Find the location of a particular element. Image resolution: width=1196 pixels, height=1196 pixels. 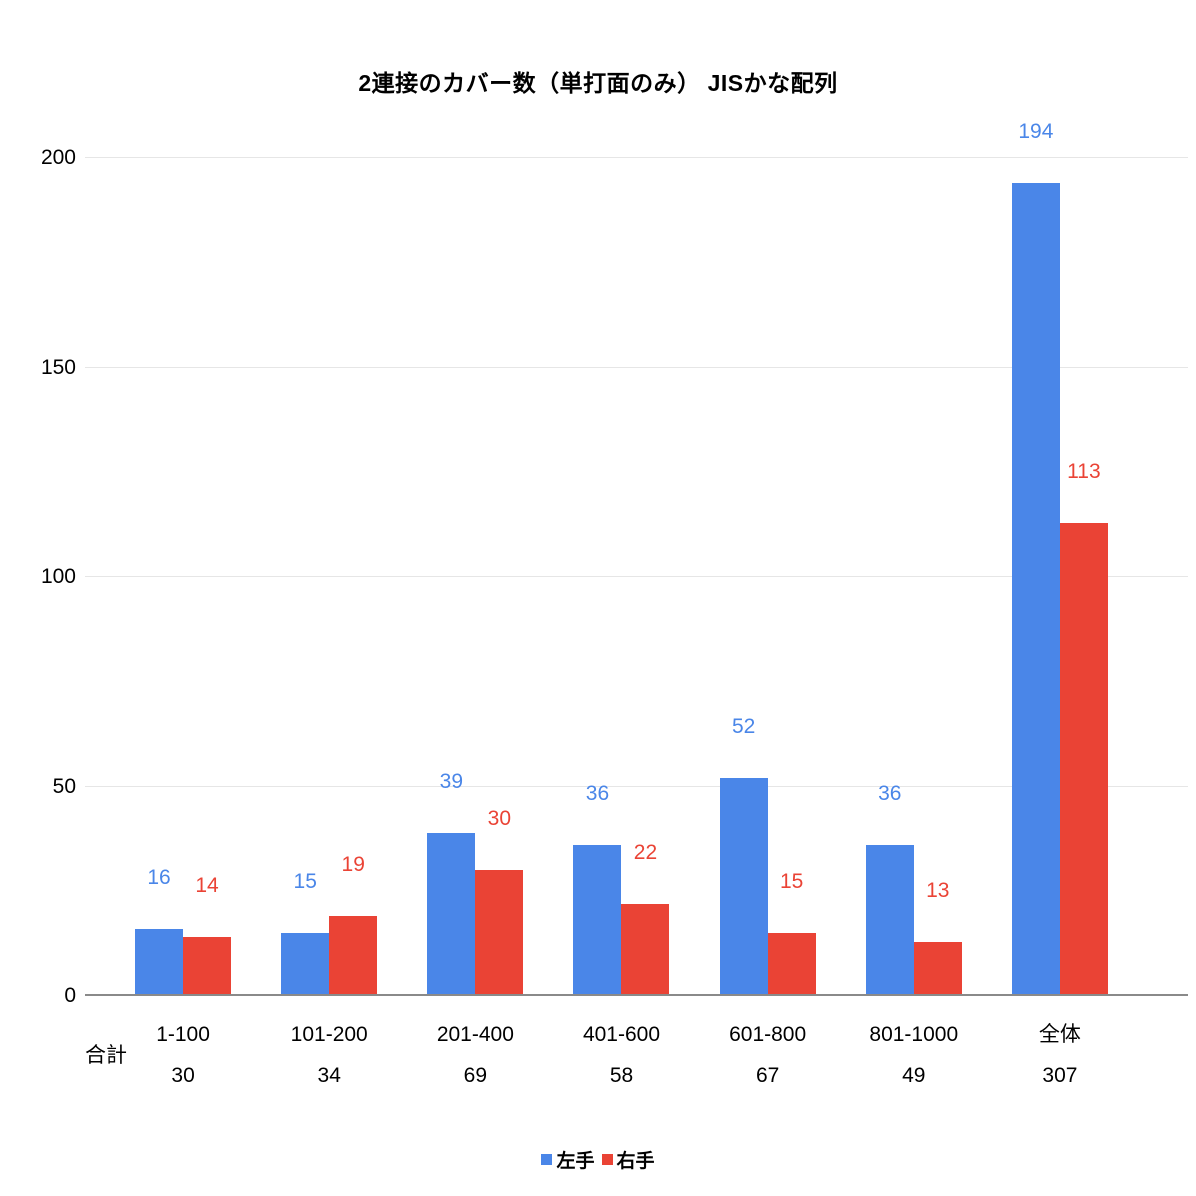

total-value: 34 is located at coordinates (329, 1075).